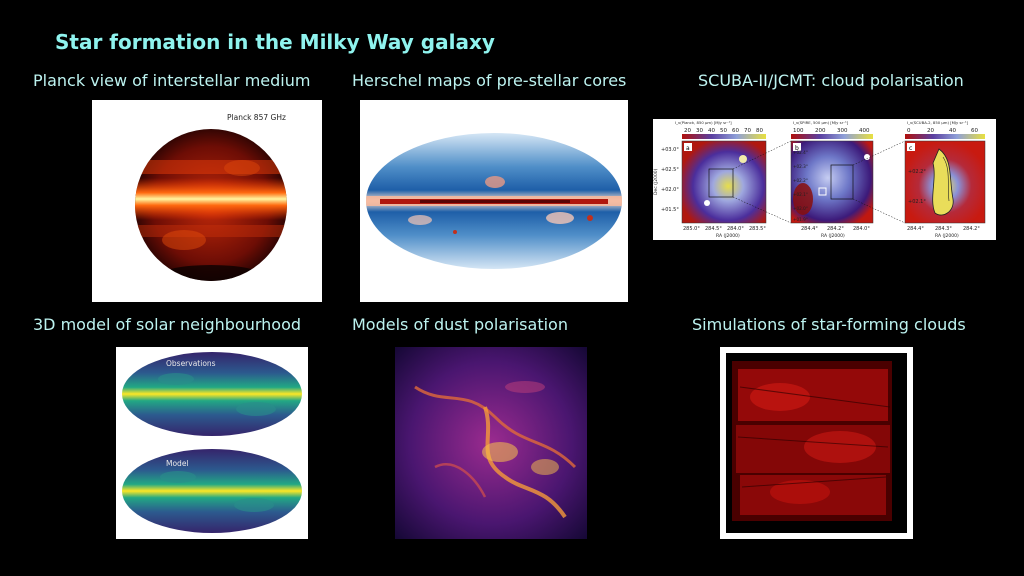 The width and height of the screenshot is (1024, 576). Describe the element at coordinates (829, 324) in the screenshot. I see `caption-sims: Simulations of star-forming clouds` at that location.